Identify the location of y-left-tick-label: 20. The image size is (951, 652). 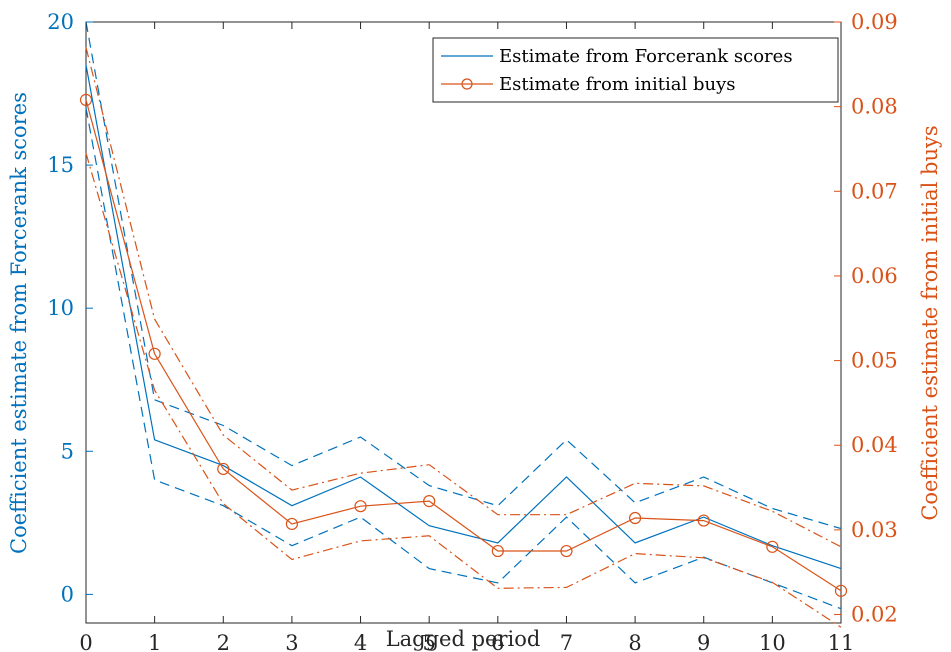
(60, 22).